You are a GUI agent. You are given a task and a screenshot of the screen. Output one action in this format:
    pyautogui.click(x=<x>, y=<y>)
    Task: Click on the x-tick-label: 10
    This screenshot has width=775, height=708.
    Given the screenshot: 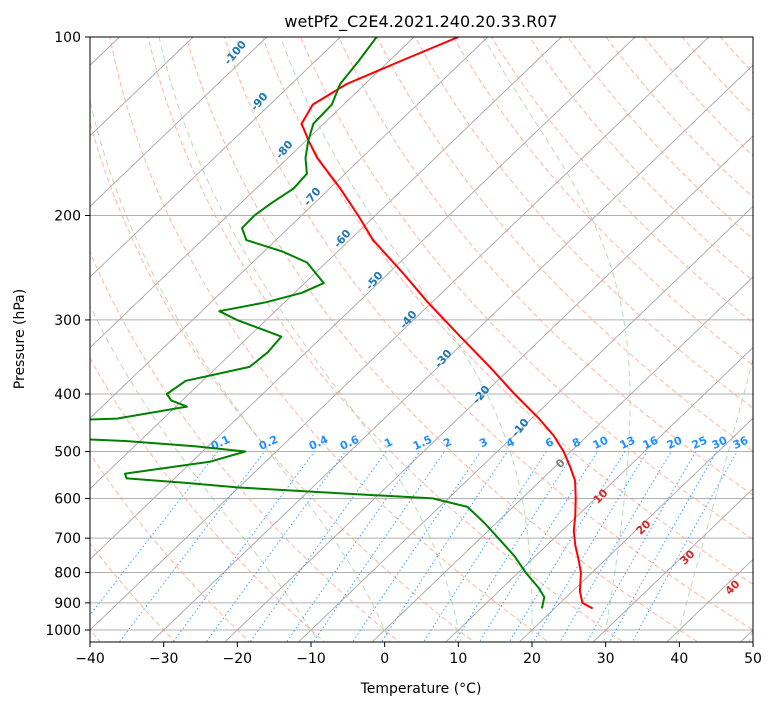 What is the action you would take?
    pyautogui.click(x=458, y=659)
    